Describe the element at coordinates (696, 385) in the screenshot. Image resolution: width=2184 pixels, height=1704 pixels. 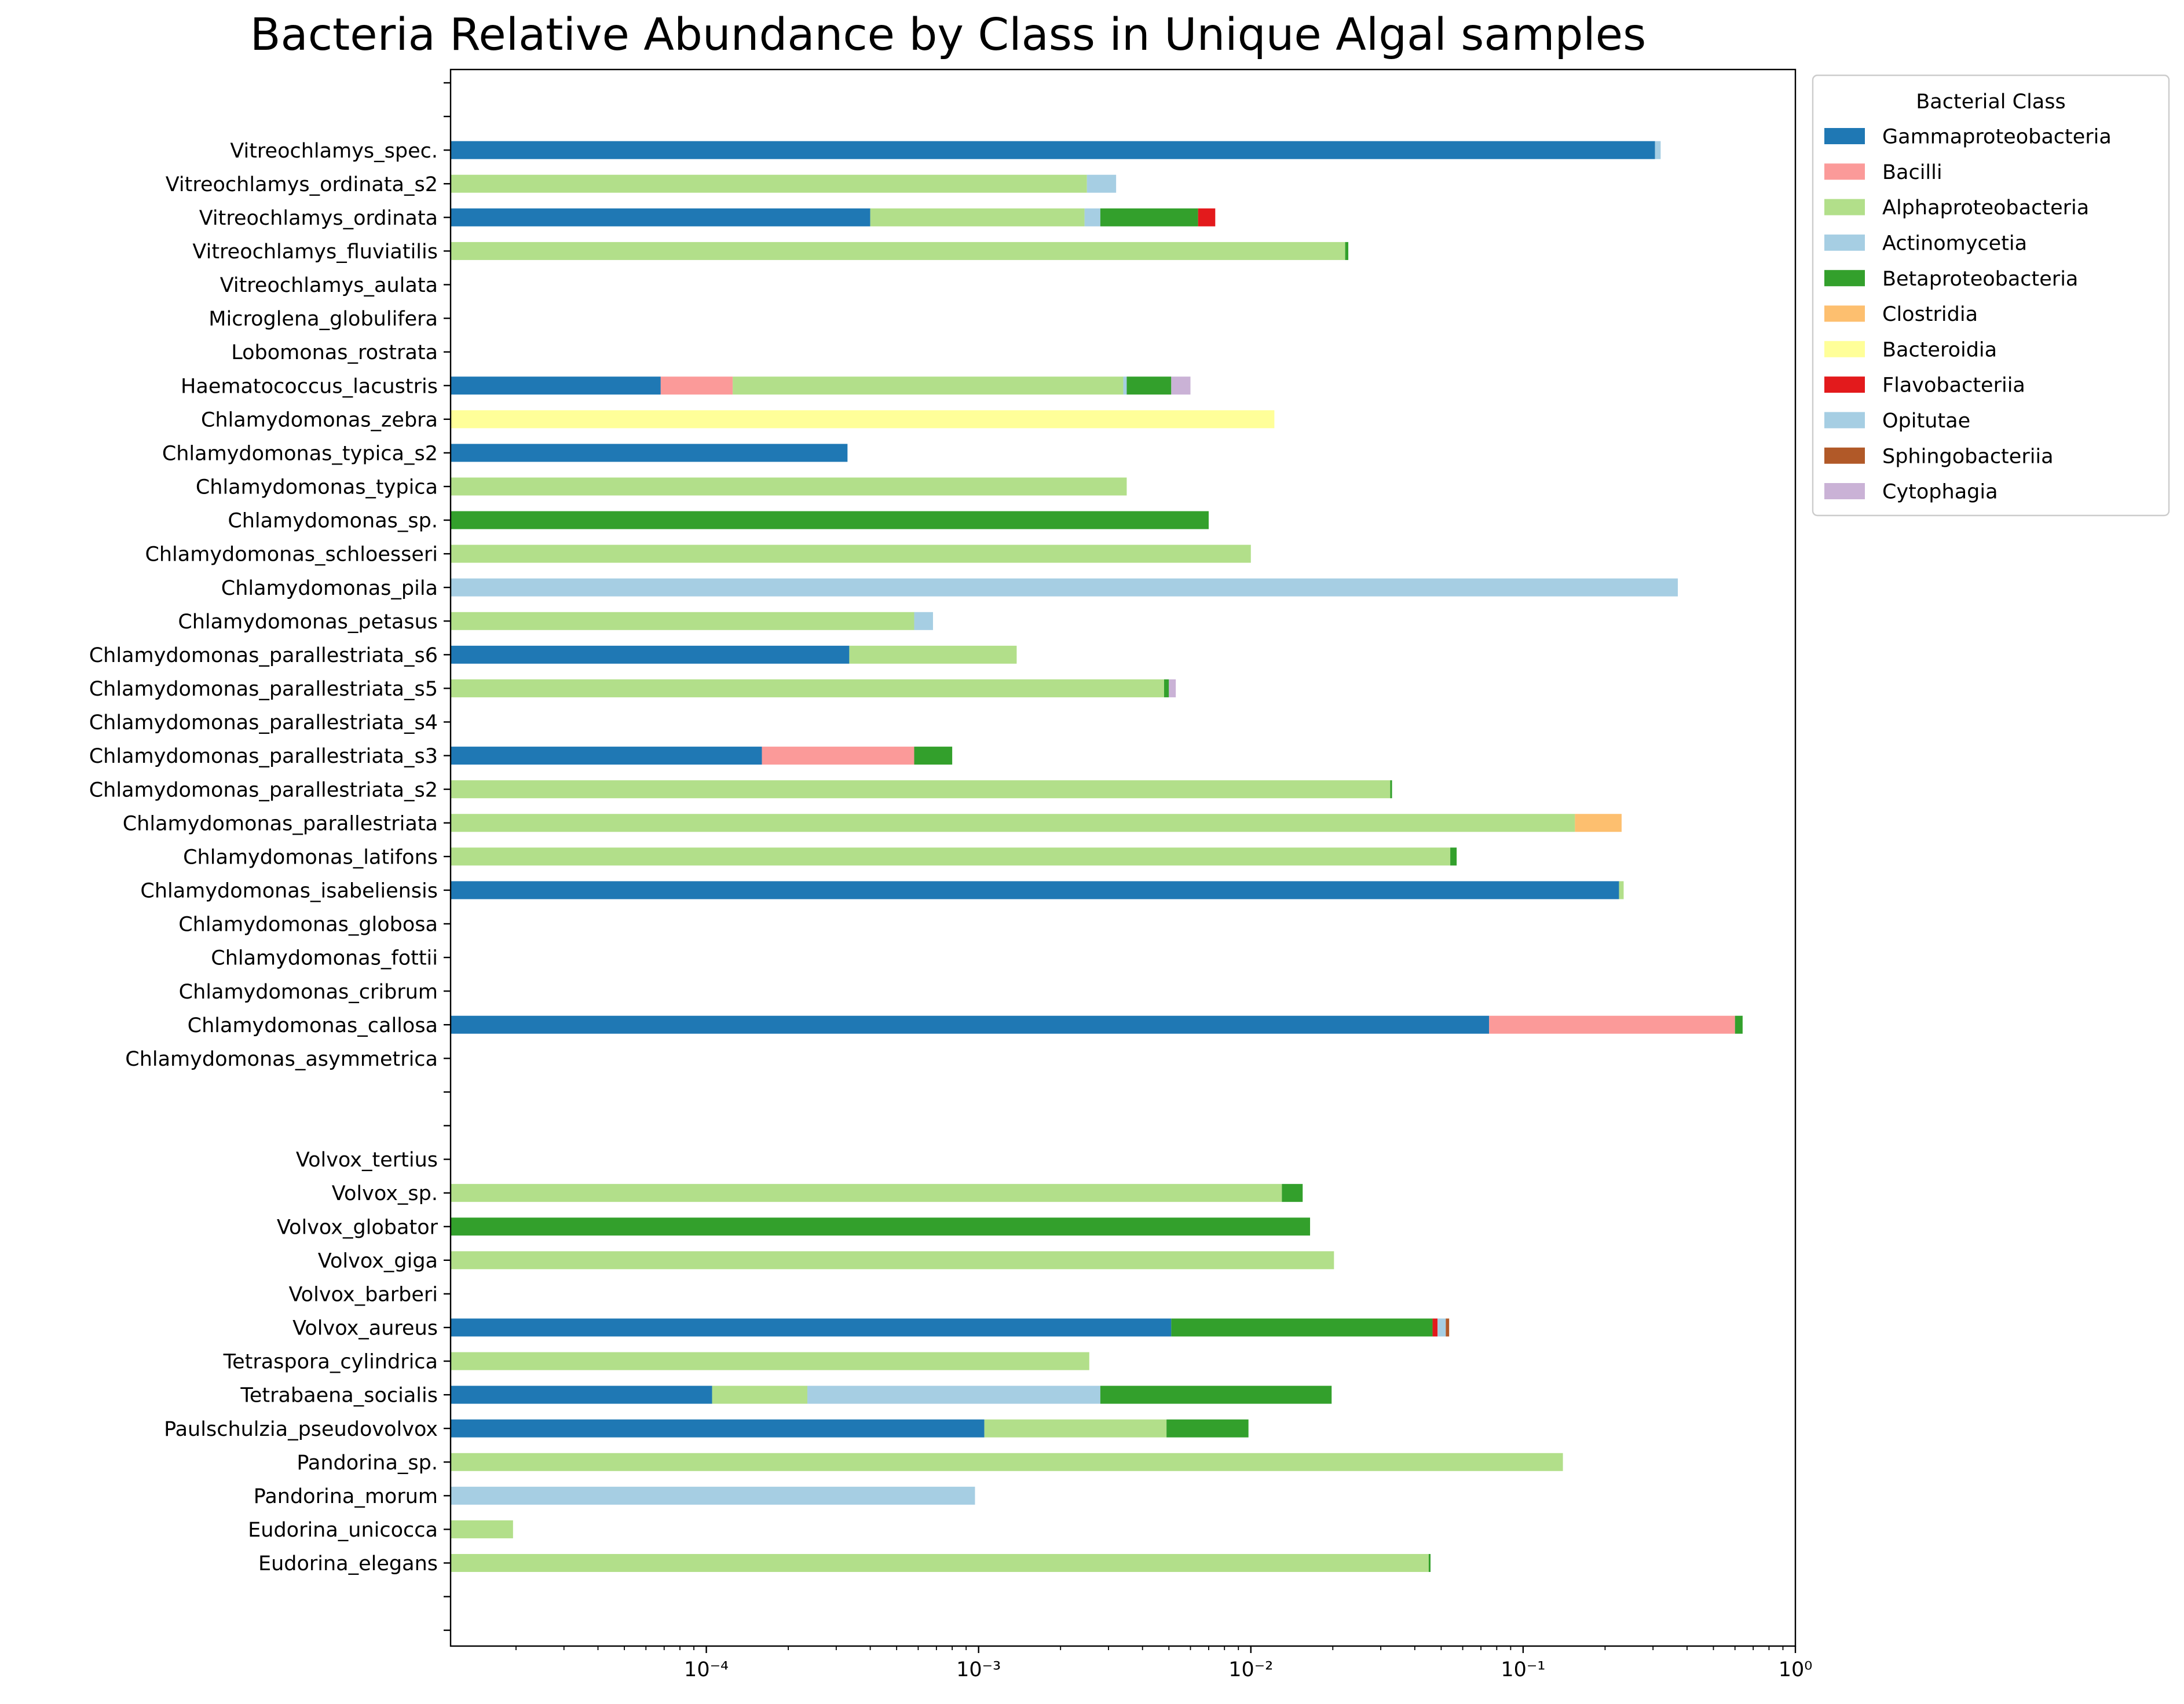
I see `bar-segment-haematococcus-lacustris-bacilli` at that location.